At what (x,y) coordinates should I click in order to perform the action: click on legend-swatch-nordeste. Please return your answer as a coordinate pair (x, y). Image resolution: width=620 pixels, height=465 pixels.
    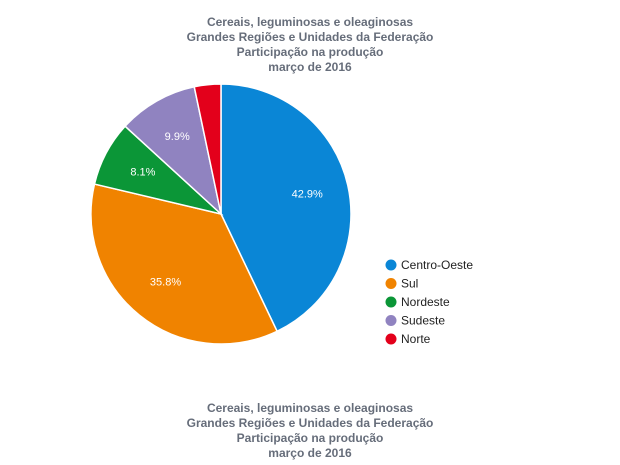
    Looking at the image, I should click on (391, 302).